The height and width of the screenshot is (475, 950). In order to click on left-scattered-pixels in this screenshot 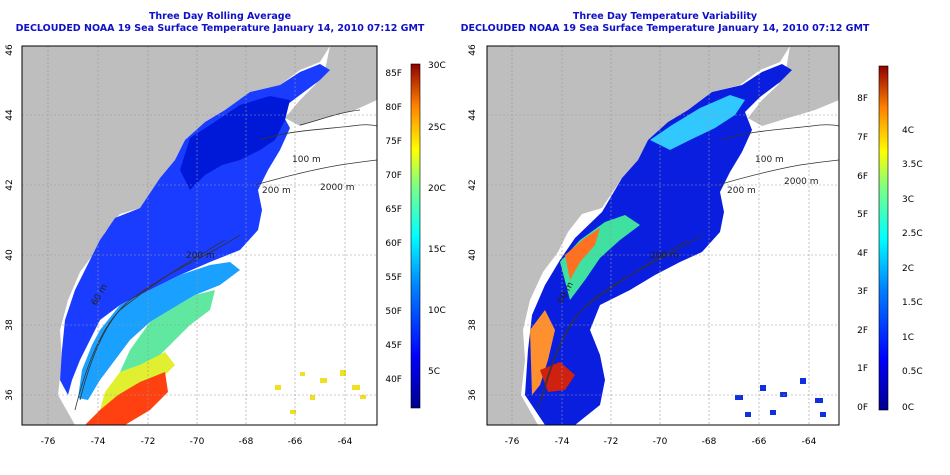, I will do `click(320, 392)`.